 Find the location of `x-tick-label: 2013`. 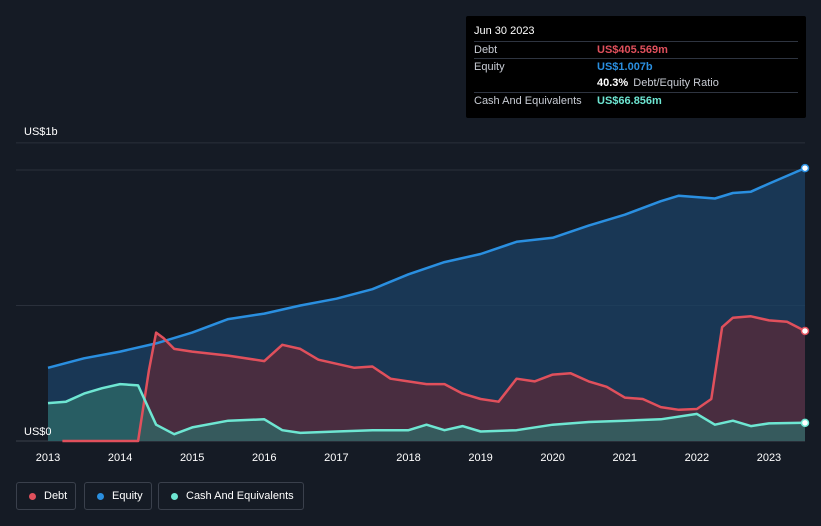

x-tick-label: 2013 is located at coordinates (48, 458).